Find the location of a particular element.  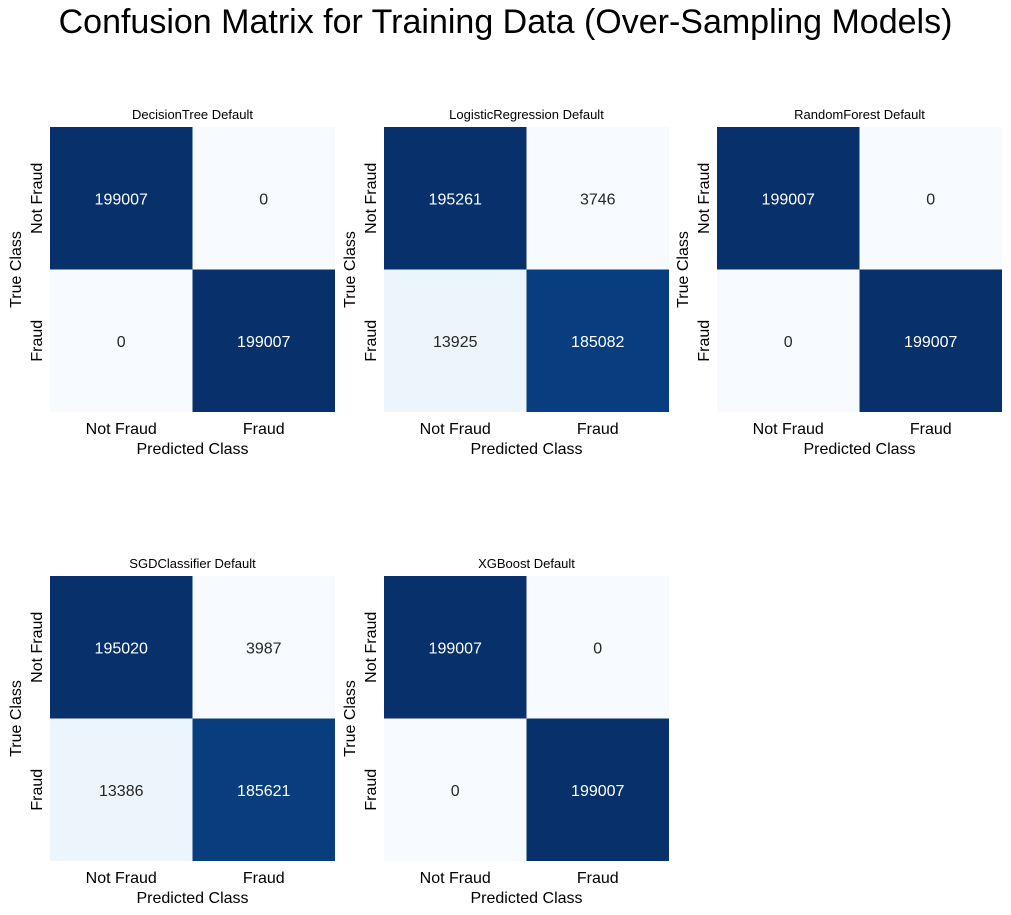

cell-value-label: 3746 is located at coordinates (598, 199).